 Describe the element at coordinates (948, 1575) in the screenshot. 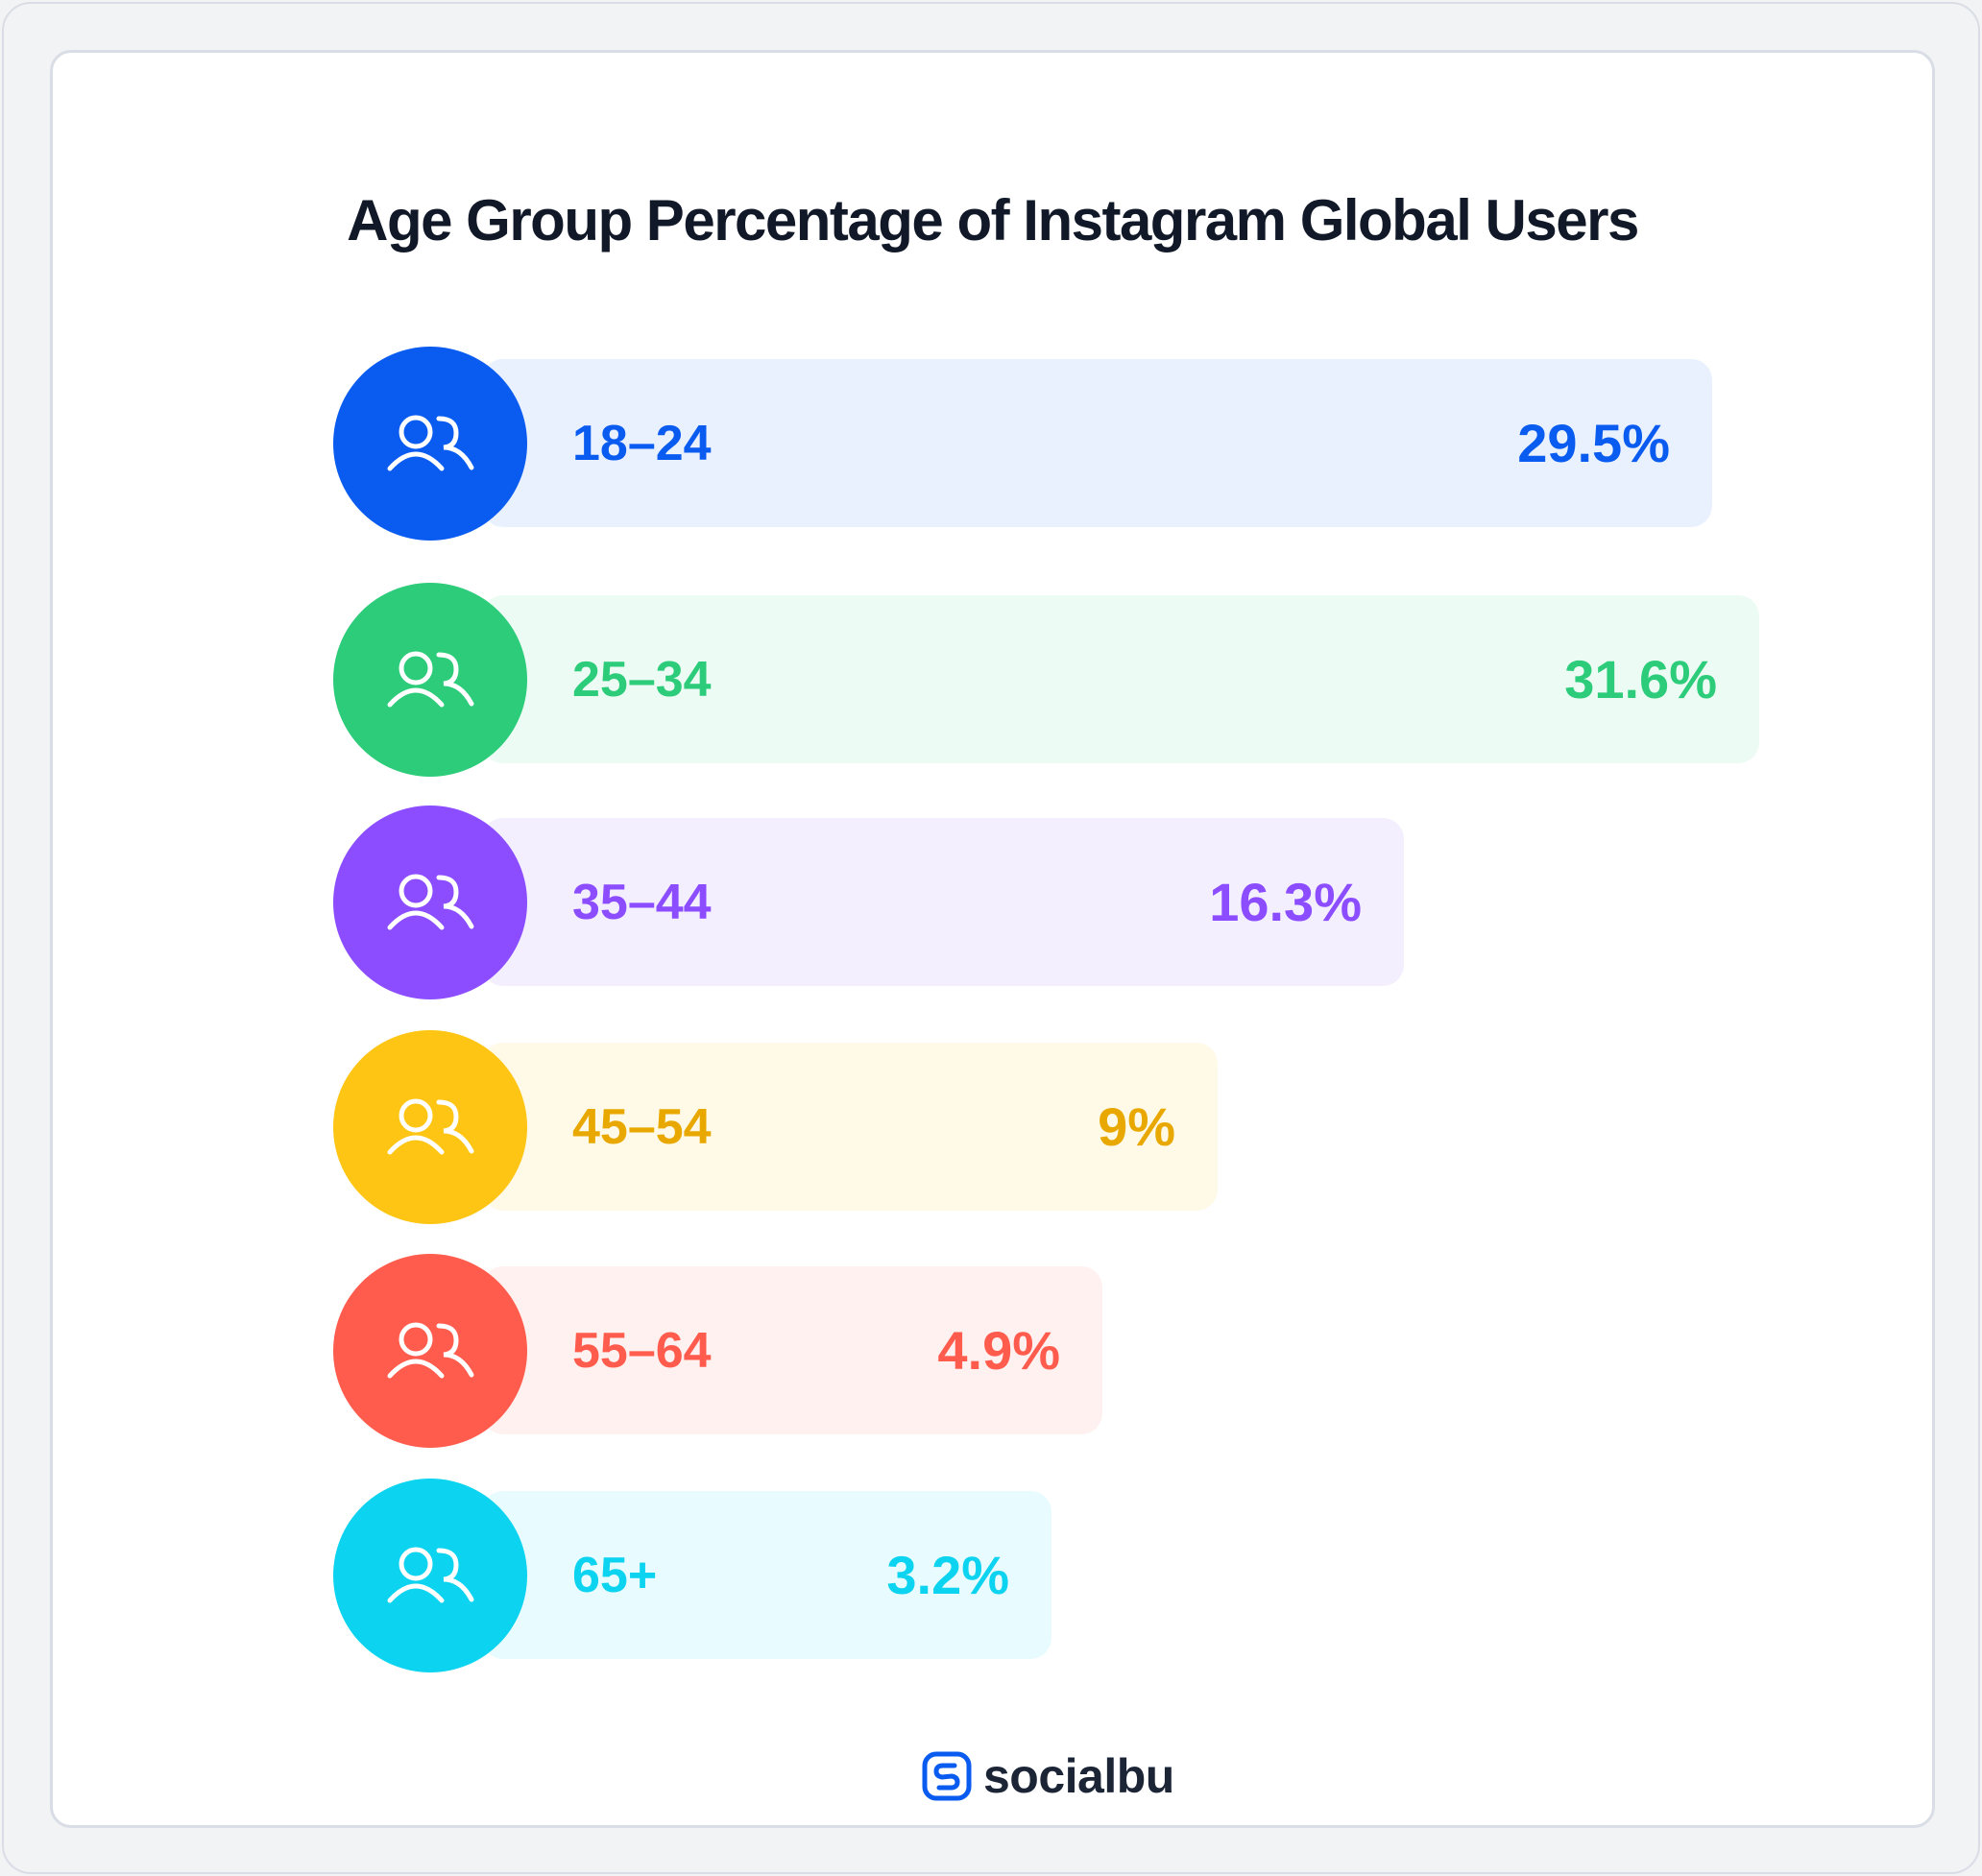

I see `value-label: 3.2%` at that location.